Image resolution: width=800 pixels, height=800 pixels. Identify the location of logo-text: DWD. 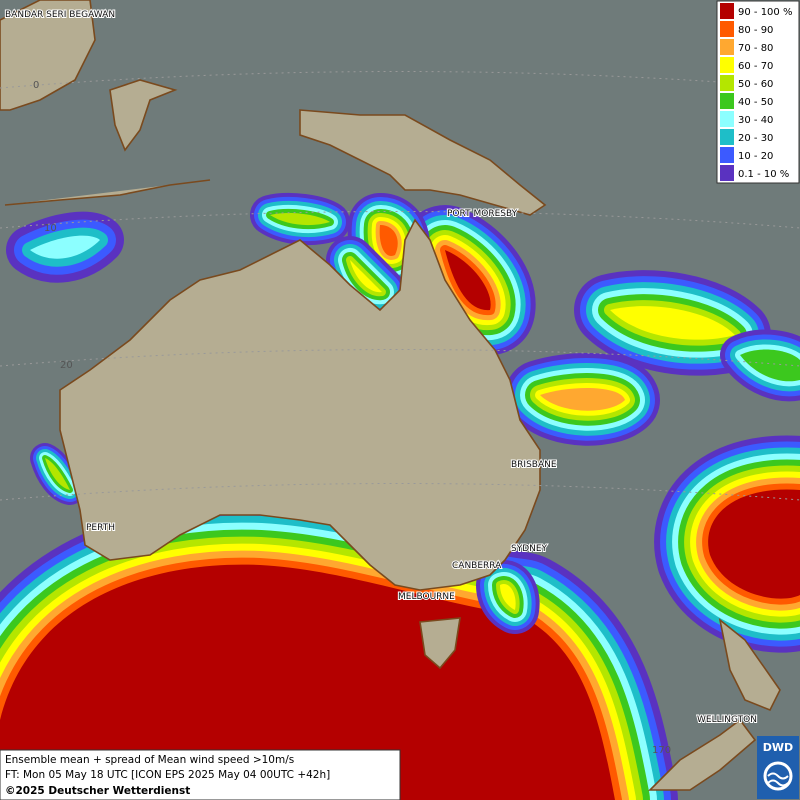
(778, 747).